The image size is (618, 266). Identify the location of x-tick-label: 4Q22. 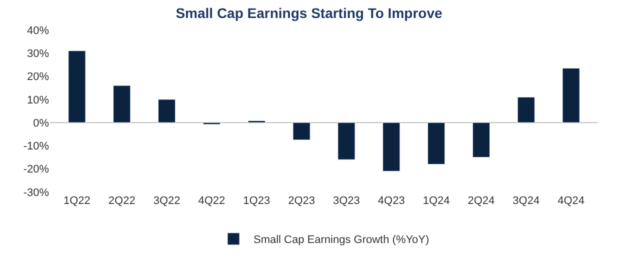
(212, 201).